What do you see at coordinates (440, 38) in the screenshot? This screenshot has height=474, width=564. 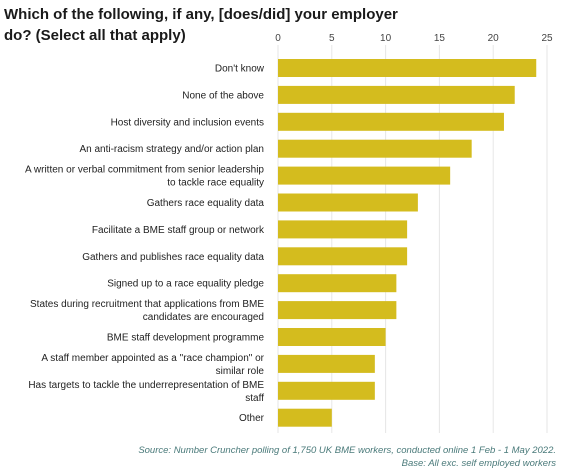 I see `x-tick-label: 15` at bounding box center [440, 38].